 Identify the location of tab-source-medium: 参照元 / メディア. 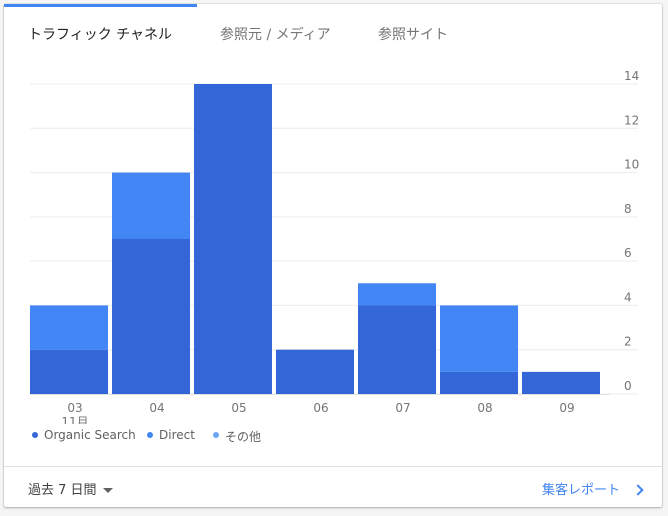
(275, 35).